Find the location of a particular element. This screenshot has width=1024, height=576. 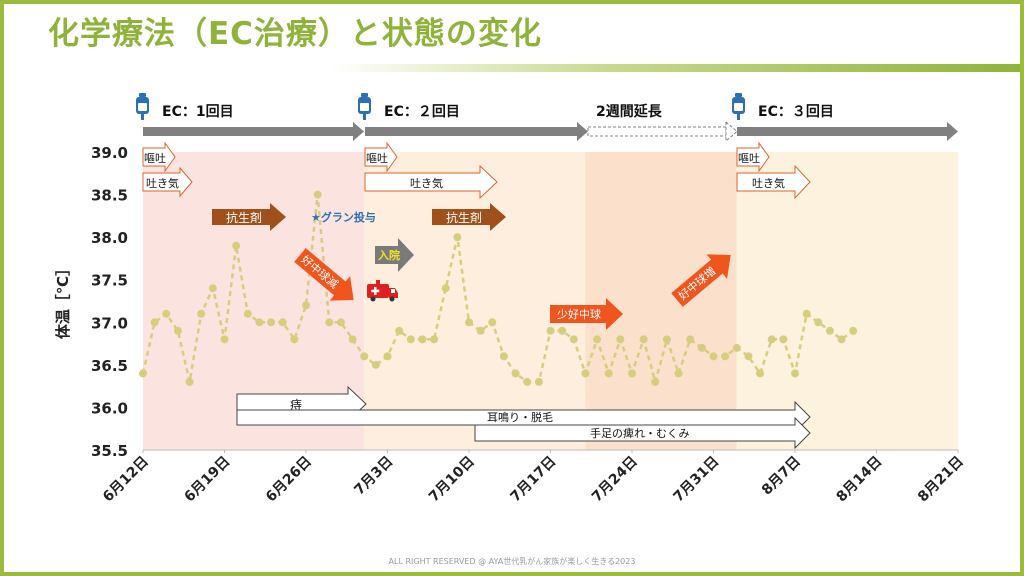

vomit-label-2: 嘔吐 is located at coordinates (377, 158).